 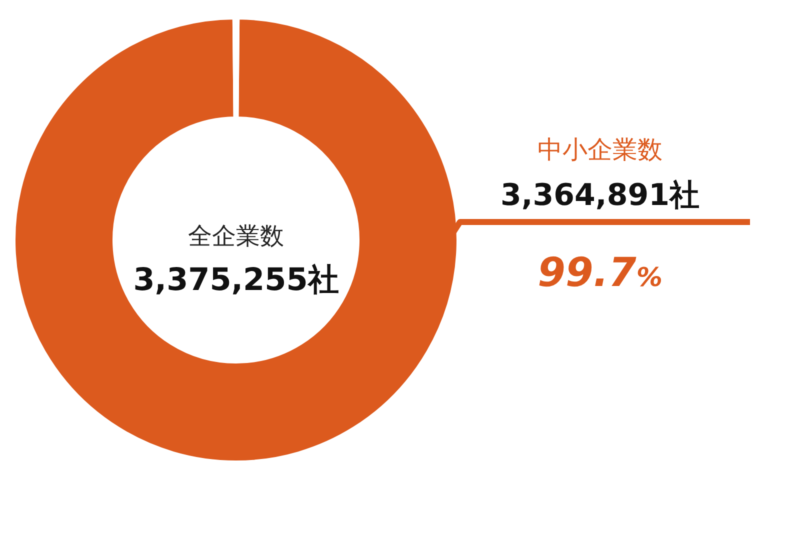 What do you see at coordinates (600, 149) in the screenshot?
I see `slice-label: 中小企業数` at bounding box center [600, 149].